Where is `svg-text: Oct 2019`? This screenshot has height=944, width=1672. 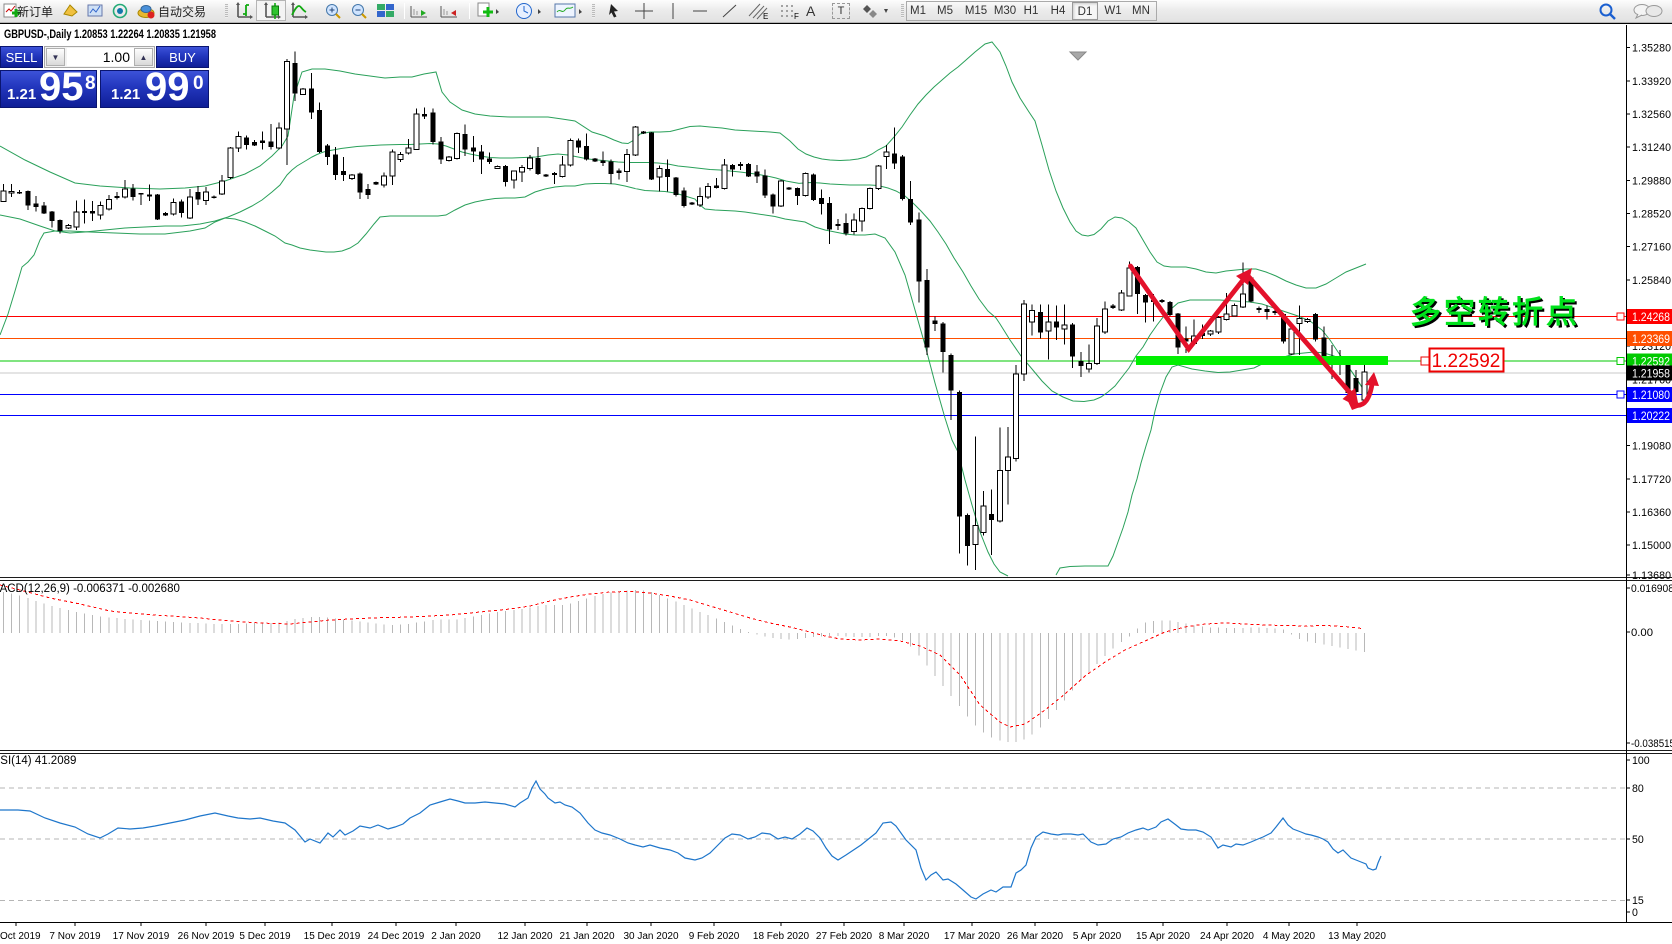
svg-text: Oct 2019 is located at coordinates (20, 936).